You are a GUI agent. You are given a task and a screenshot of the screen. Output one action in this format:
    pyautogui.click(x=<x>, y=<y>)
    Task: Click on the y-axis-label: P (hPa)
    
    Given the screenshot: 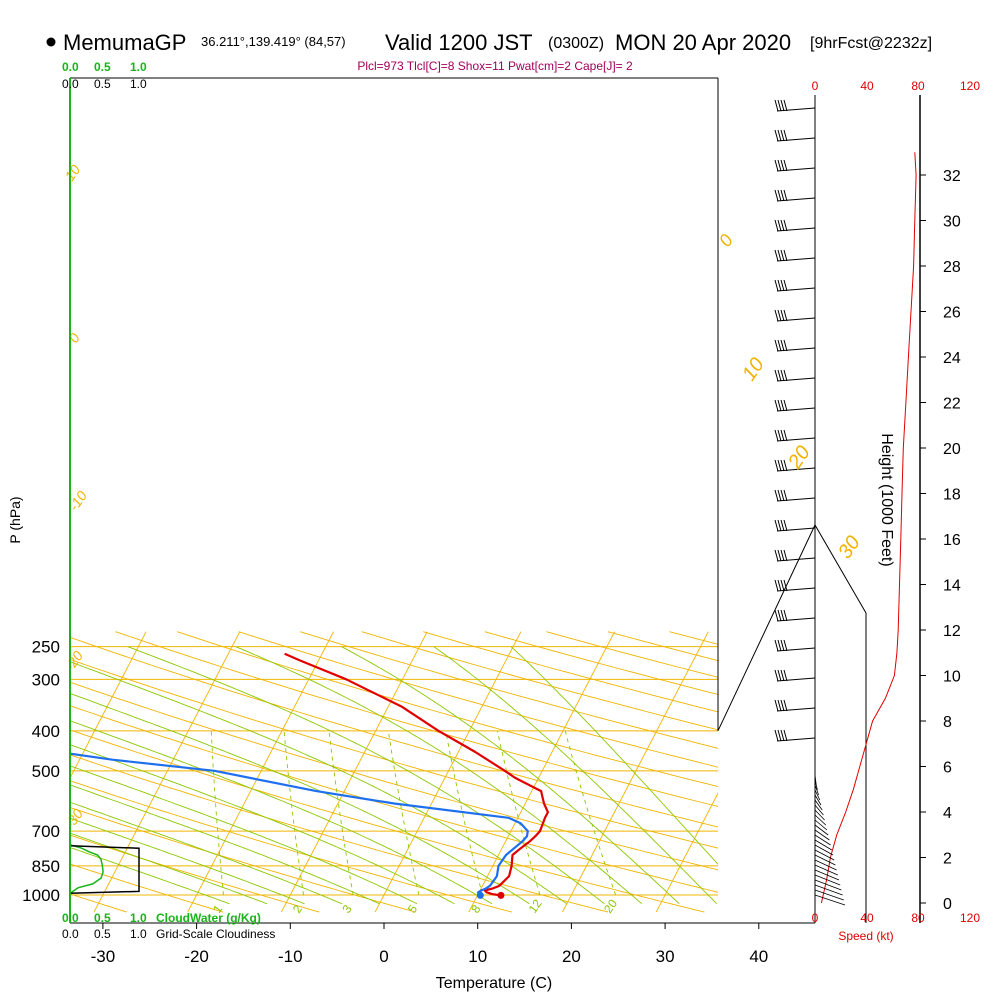 What is the action you would take?
    pyautogui.click(x=15, y=519)
    